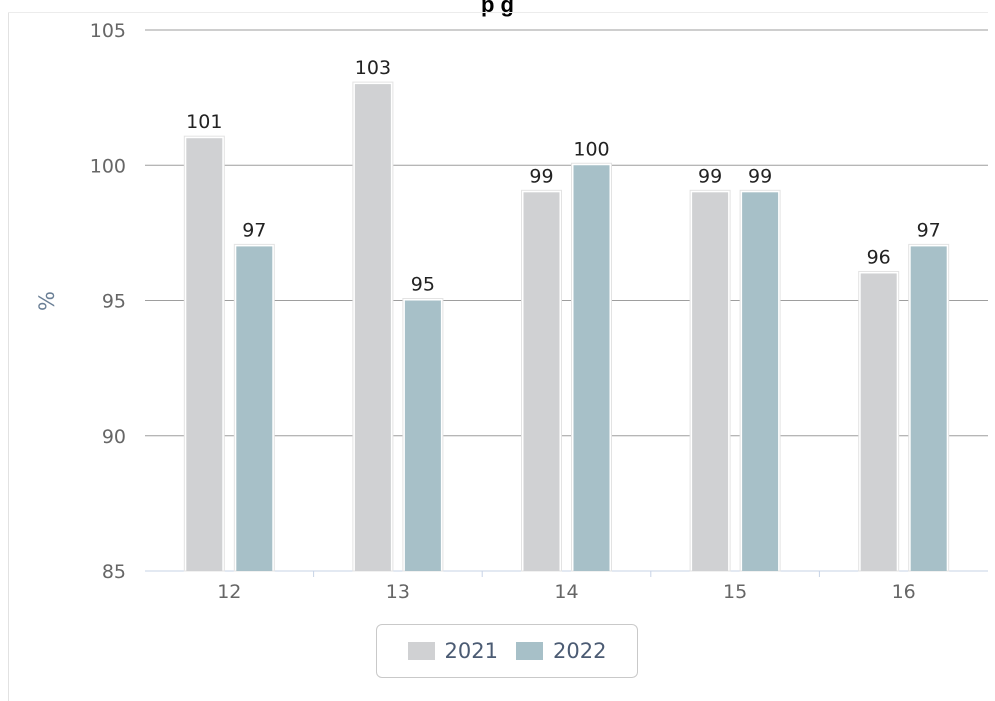 This screenshot has height=701, width=995. What do you see at coordinates (566, 592) in the screenshot?
I see `x-tick-label: 14` at bounding box center [566, 592].